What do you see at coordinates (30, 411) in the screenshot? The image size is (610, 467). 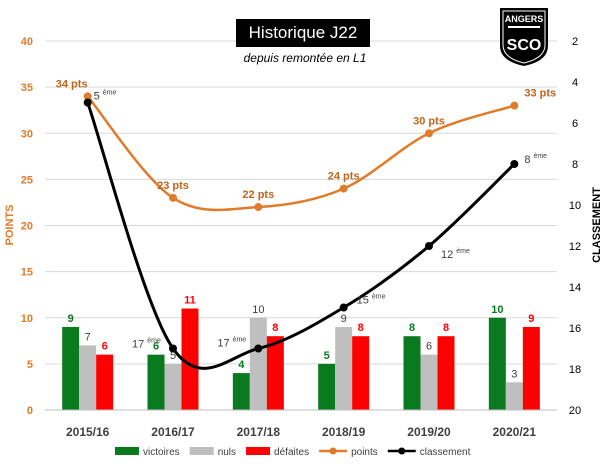 I see `y-tick-label: 0` at bounding box center [30, 411].